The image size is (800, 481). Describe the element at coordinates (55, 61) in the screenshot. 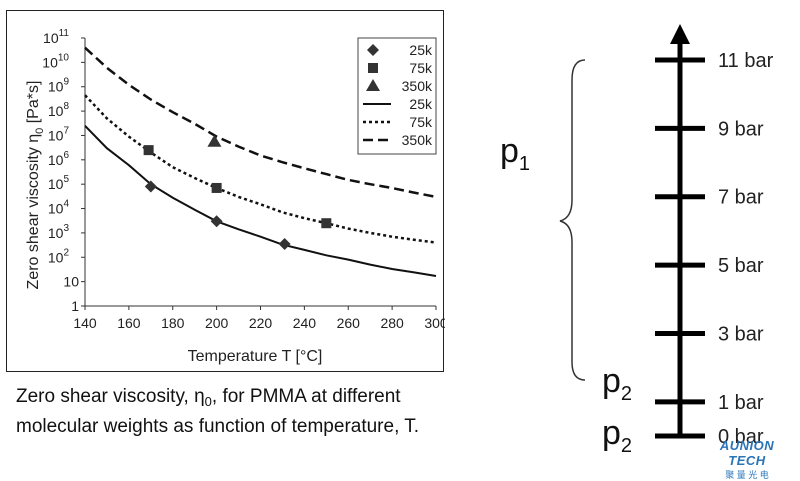

I see `y-tick-label: 10¹⁰` at that location.